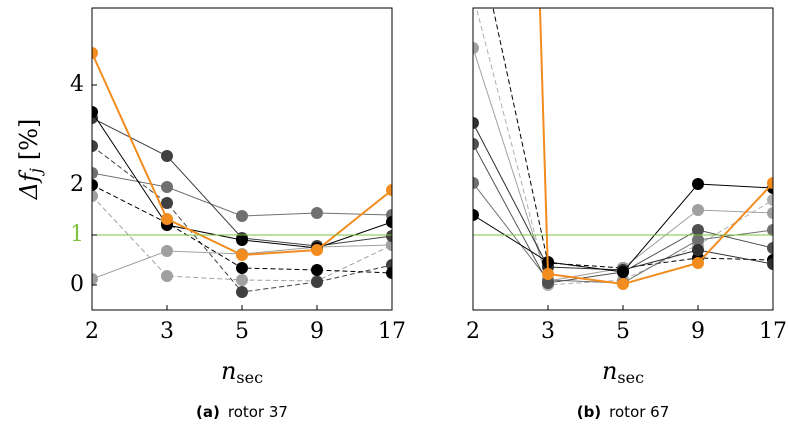 The height and width of the screenshot is (430, 788). I want to click on y-label-main: Δf, so click(29, 184).